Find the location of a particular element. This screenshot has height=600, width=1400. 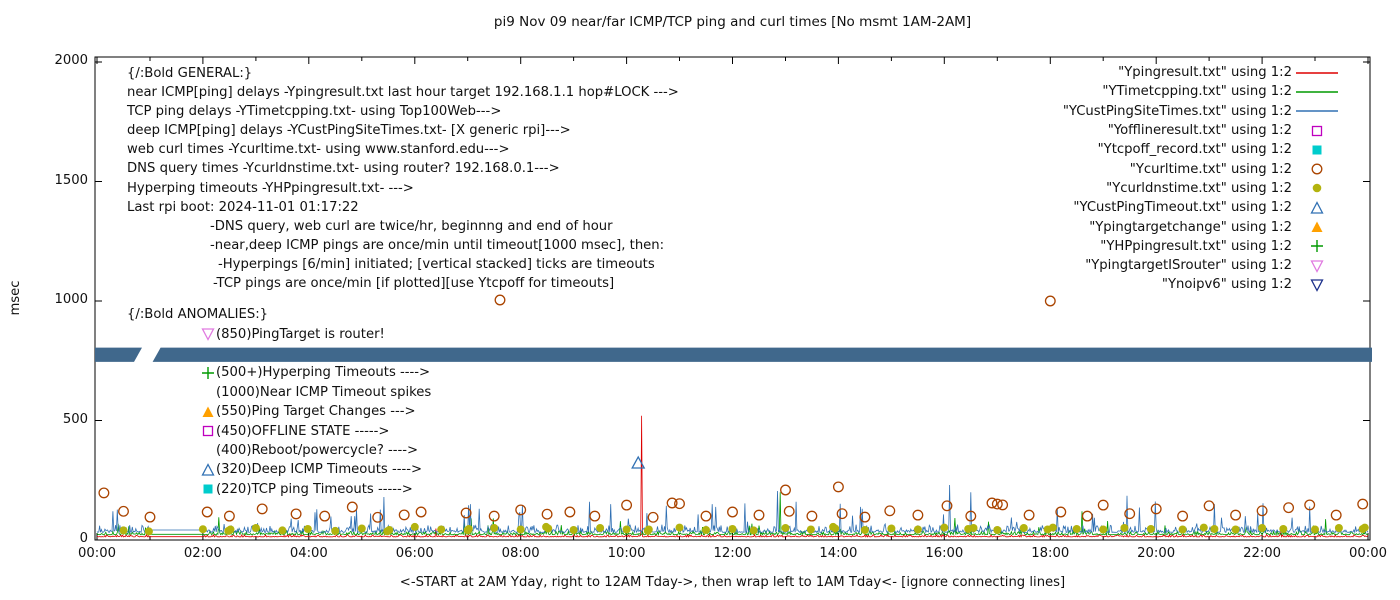

x-tick-label: 20:00 is located at coordinates (1156, 553).